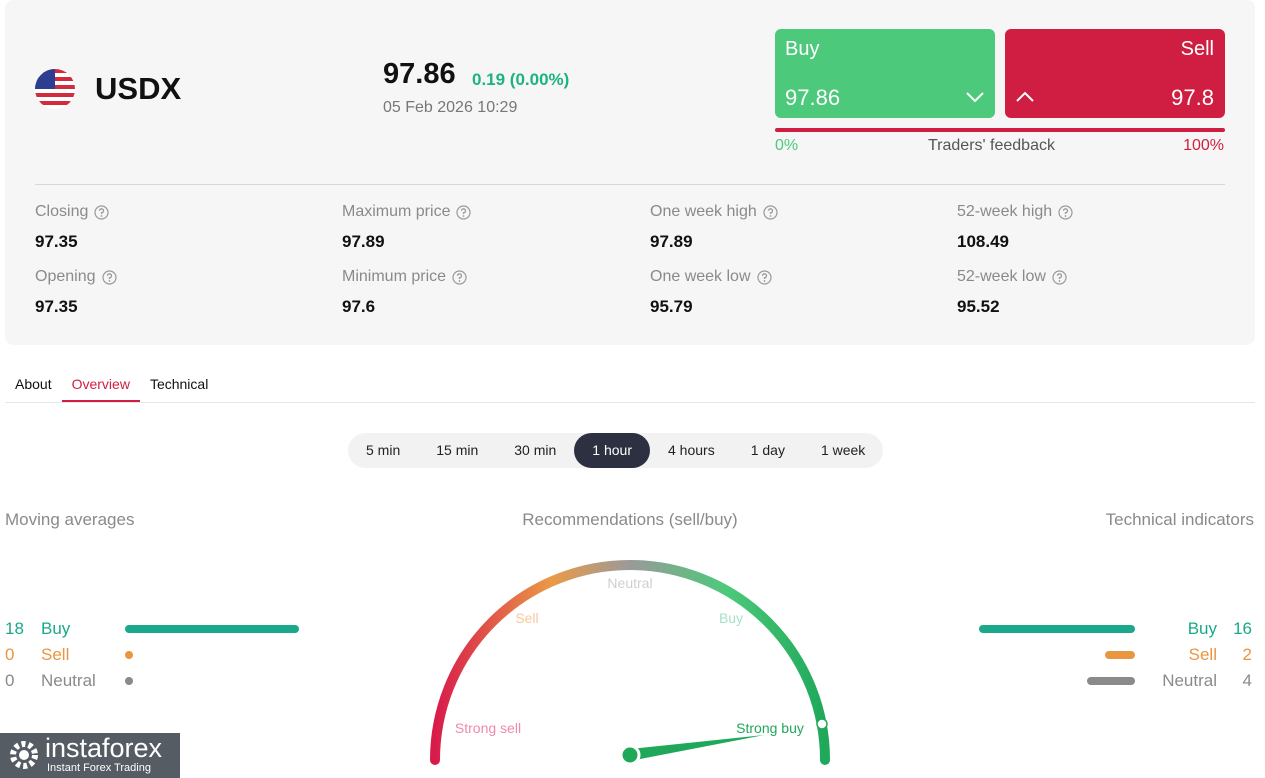 The height and width of the screenshot is (778, 1265). Describe the element at coordinates (630, 755) in the screenshot. I see `gauge-pivot` at that location.